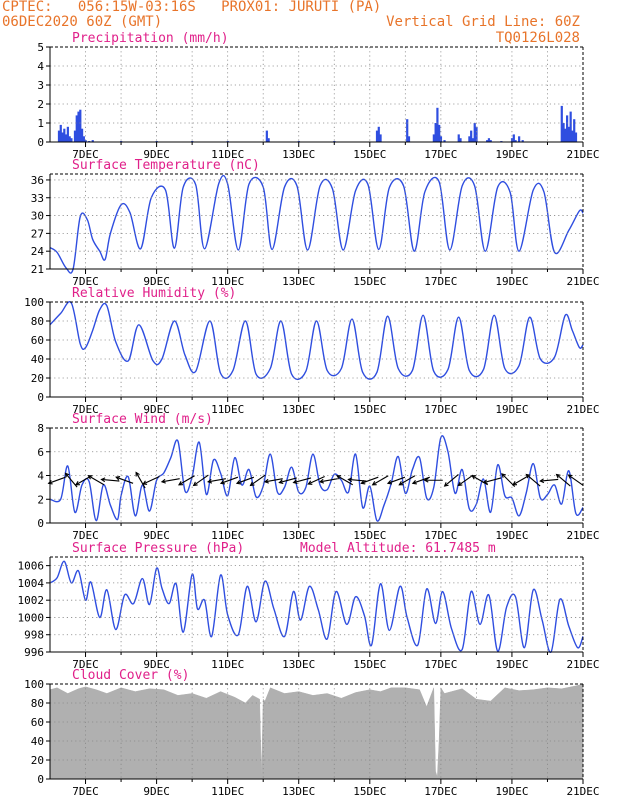 Image resolution: width=618 pixels, height=800 pixels. What do you see at coordinates (537, 38) in the screenshot?
I see `header-model: TQ0126L028` at bounding box center [537, 38].